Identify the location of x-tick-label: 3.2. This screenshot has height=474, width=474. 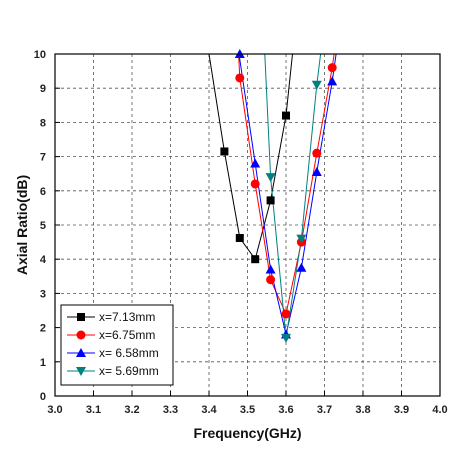
(131, 410).